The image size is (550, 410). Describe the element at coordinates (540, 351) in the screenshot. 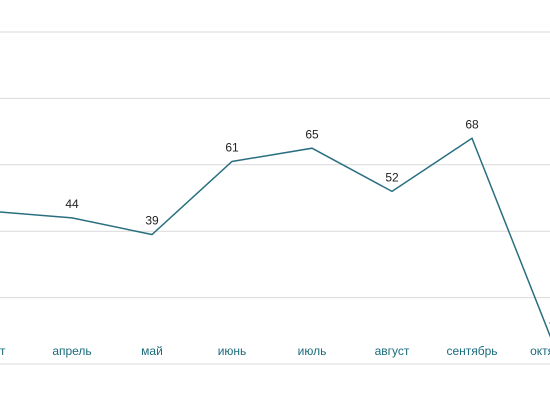

I see `x-tick-label: октябрь` at that location.